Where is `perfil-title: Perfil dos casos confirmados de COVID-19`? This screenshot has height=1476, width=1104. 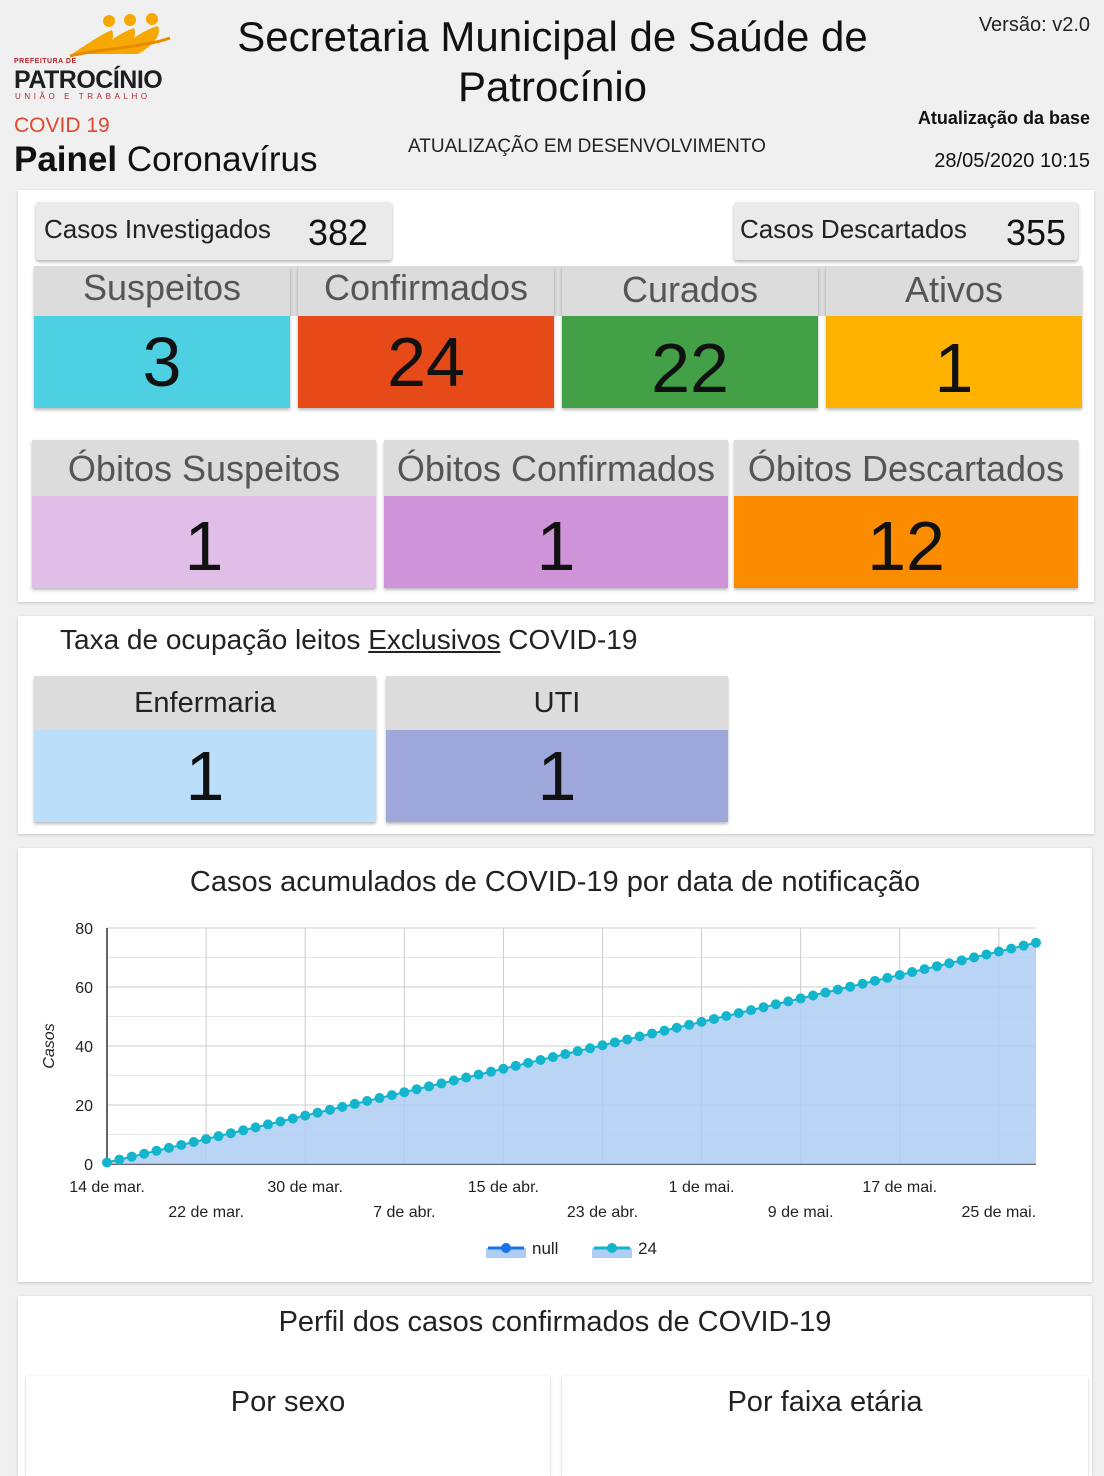
perfil-title: Perfil dos casos confirmados de COVID-19 is located at coordinates (555, 1322).